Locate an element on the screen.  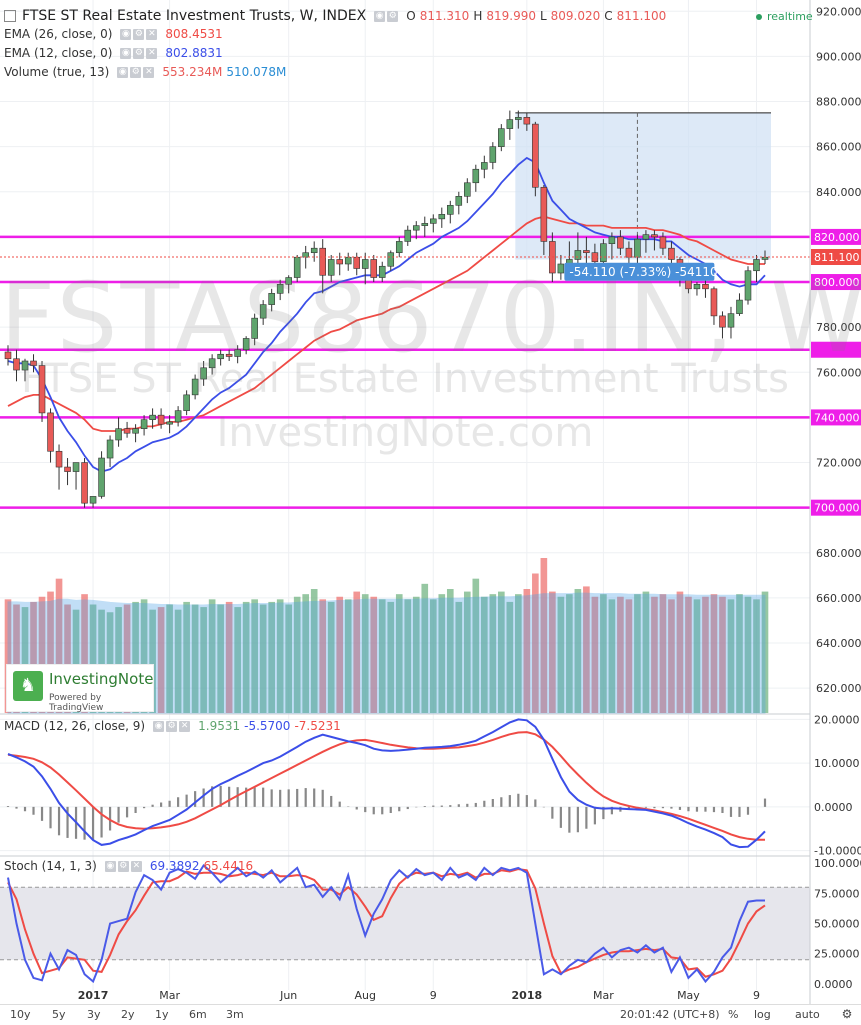
logo-powered: Powered by TradingView is located at coordinates (76, 703).